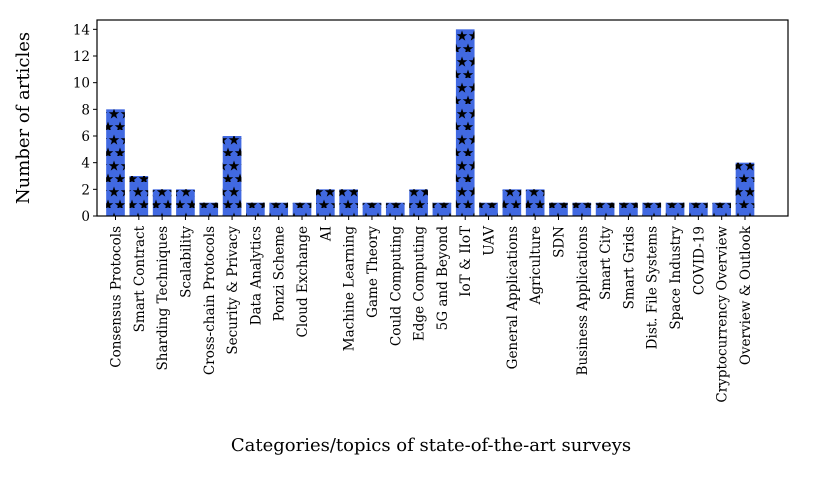 The height and width of the screenshot is (485, 818). Describe the element at coordinates (629, 267) in the screenshot. I see `x-tick-label: Smart Grids` at that location.